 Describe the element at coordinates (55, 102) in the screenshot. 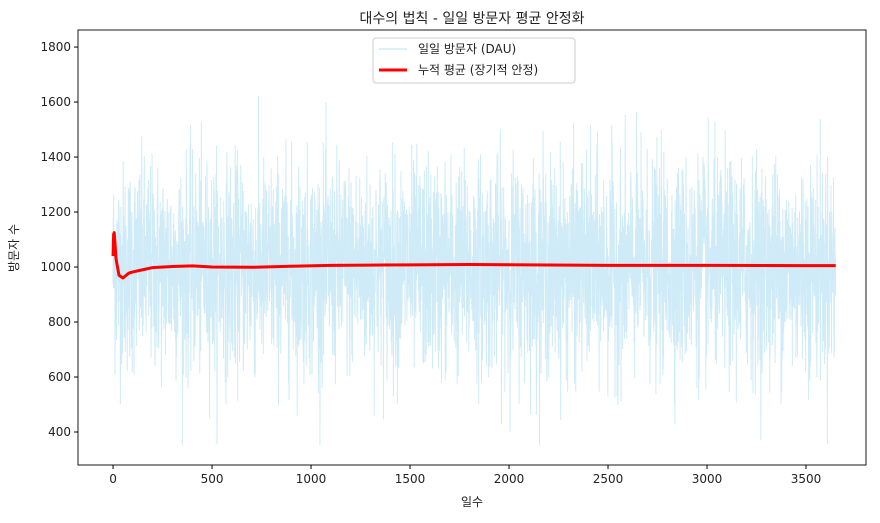

I see `y-tick-label: 1600` at that location.